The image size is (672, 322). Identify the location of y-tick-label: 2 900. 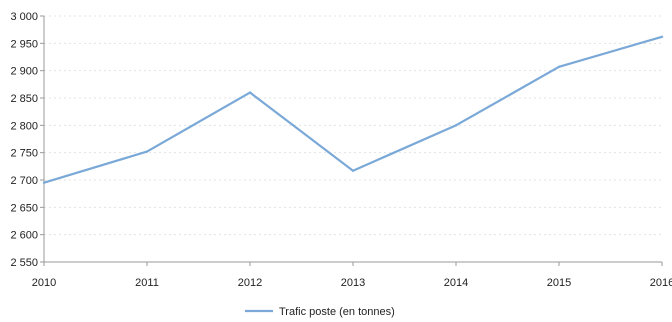
(24, 72).